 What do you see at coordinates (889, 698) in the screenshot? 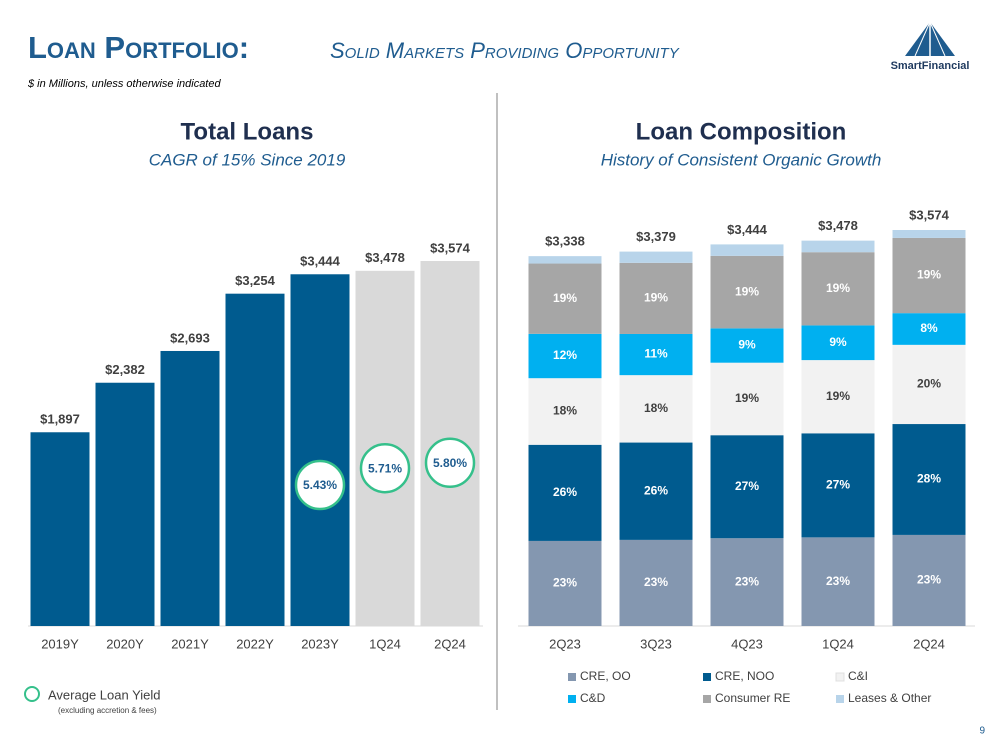
I see `legend-label: Leases & Other` at bounding box center [889, 698].